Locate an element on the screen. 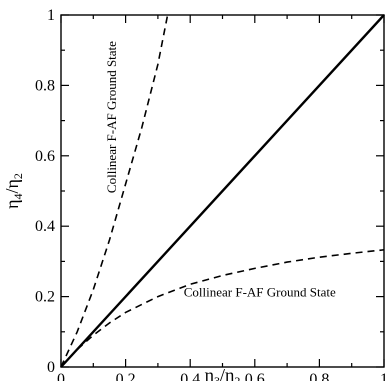 This screenshot has width=387, height=381. x-tick-label-2: 0.4 is located at coordinates (190, 376).